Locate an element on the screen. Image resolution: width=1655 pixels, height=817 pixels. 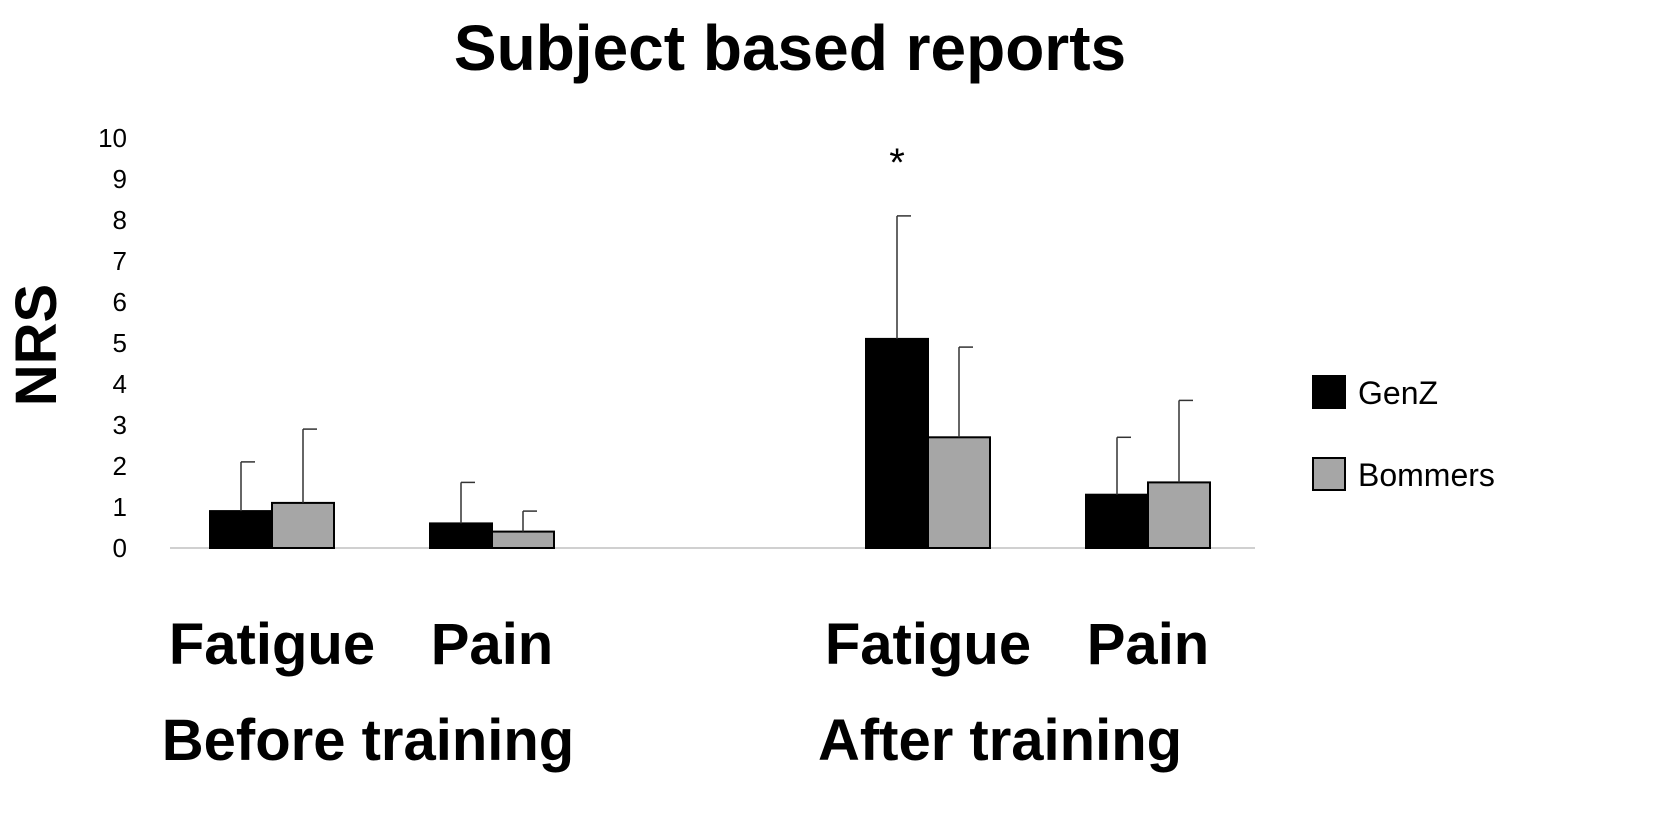
y-tick-label: 6 is located at coordinates (120, 302).